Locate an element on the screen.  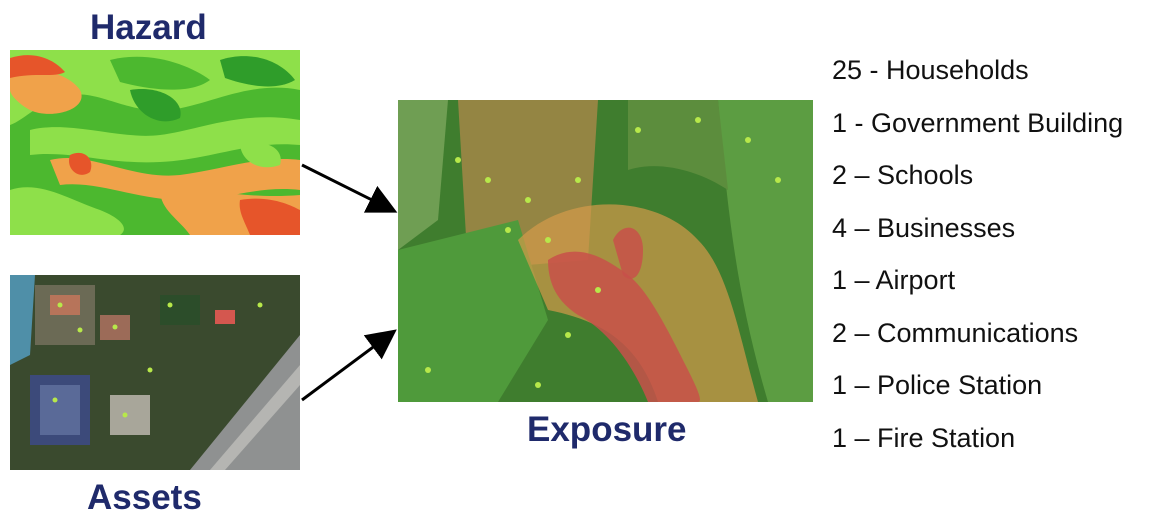
hazard-map is located at coordinates (155, 142).